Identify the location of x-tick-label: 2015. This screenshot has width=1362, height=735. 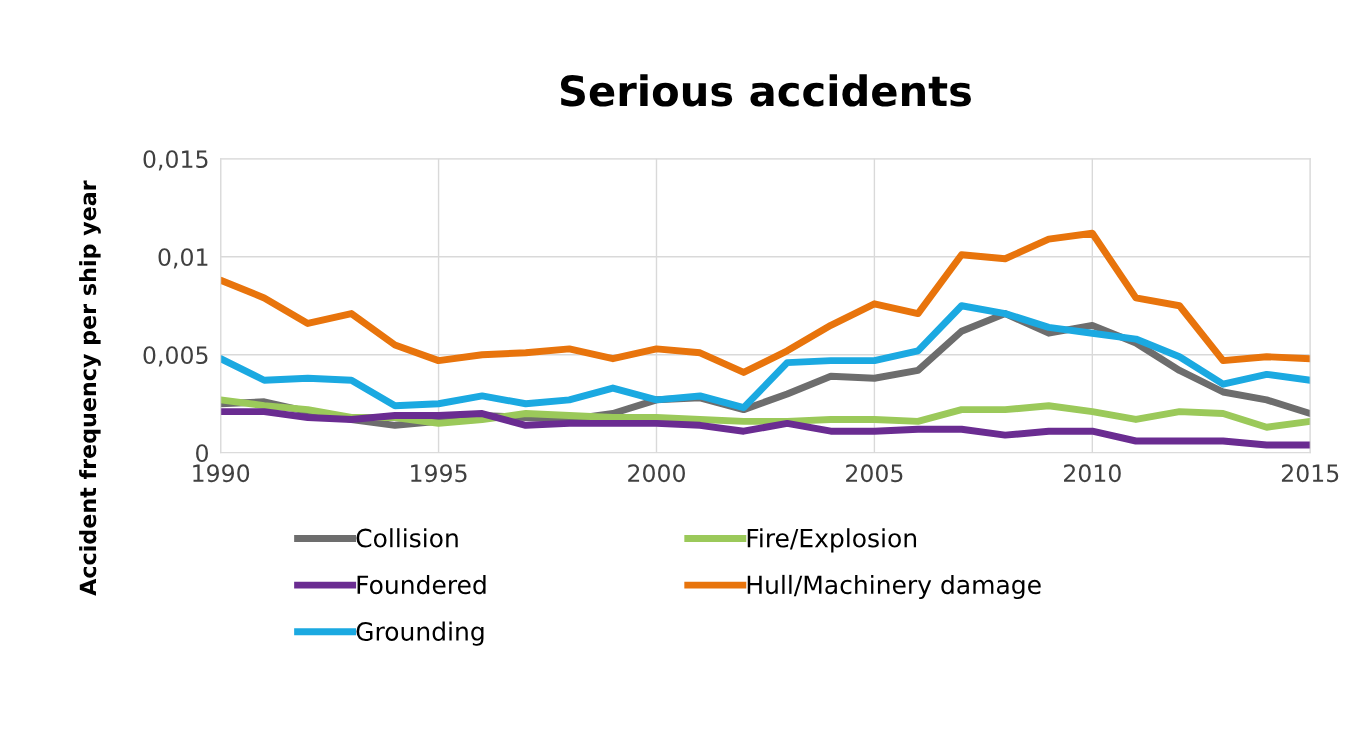
(1310, 473).